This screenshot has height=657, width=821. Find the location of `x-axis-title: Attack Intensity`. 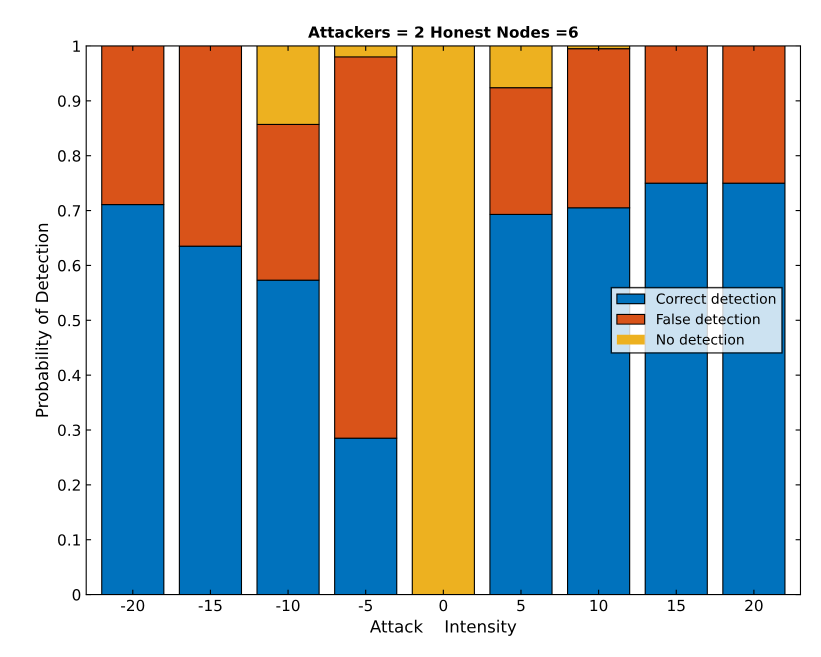

x-axis-title: Attack Intensity is located at coordinates (443, 628).